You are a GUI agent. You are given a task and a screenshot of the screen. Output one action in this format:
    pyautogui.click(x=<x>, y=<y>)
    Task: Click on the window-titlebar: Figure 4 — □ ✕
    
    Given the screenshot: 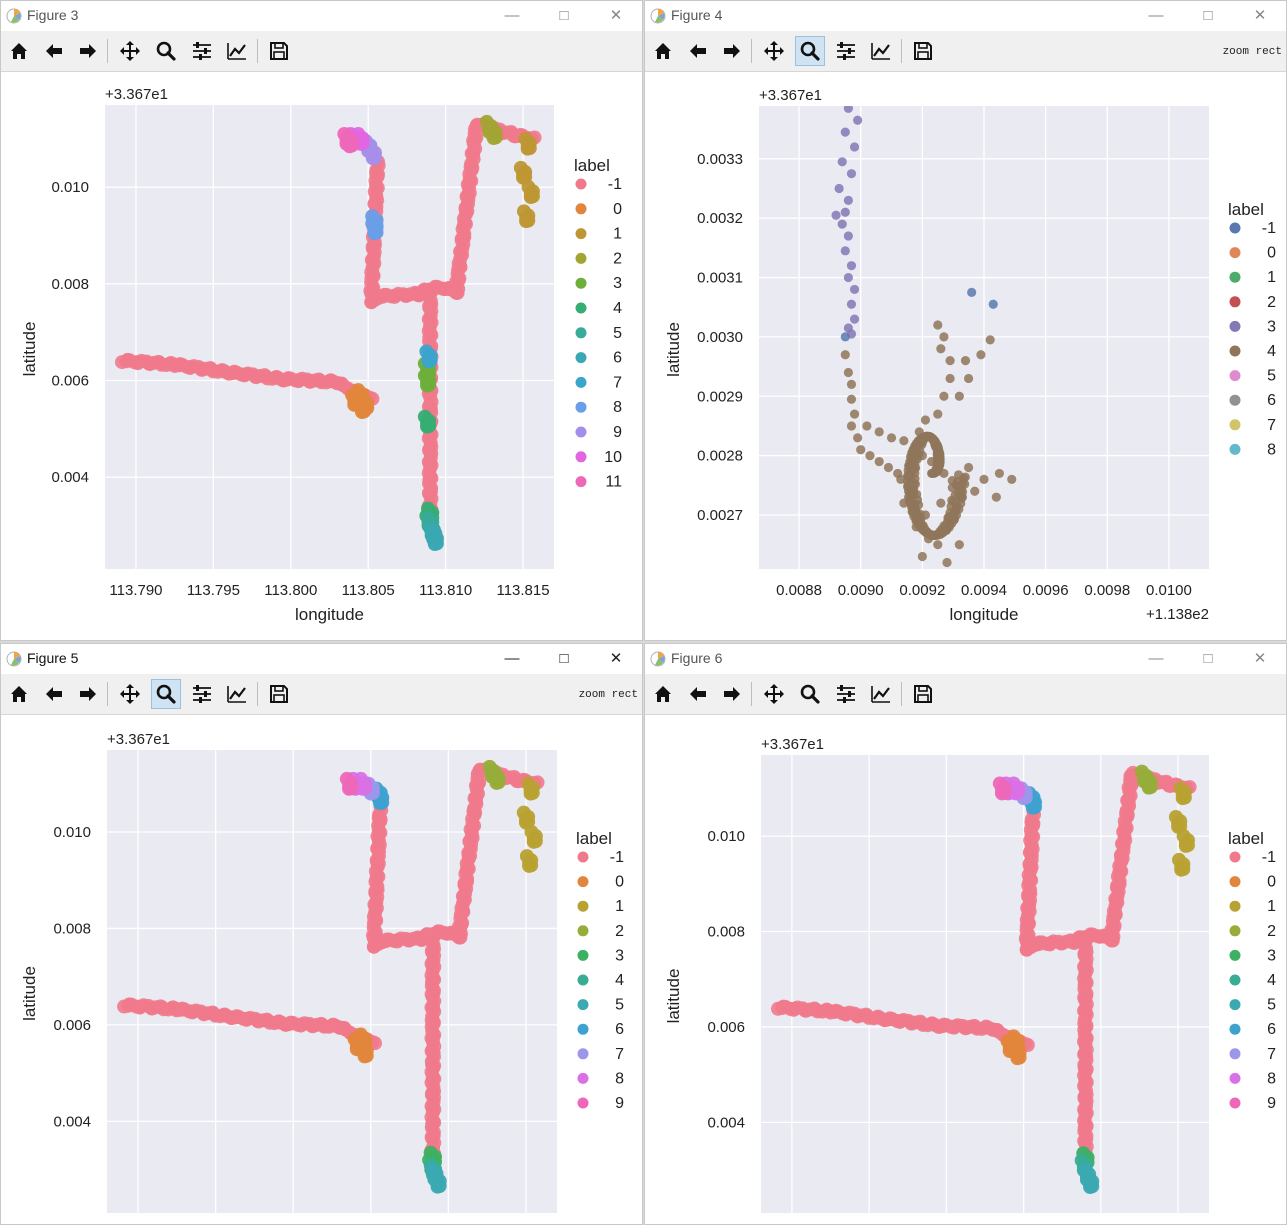 What is the action you would take?
    pyautogui.click(x=965, y=16)
    